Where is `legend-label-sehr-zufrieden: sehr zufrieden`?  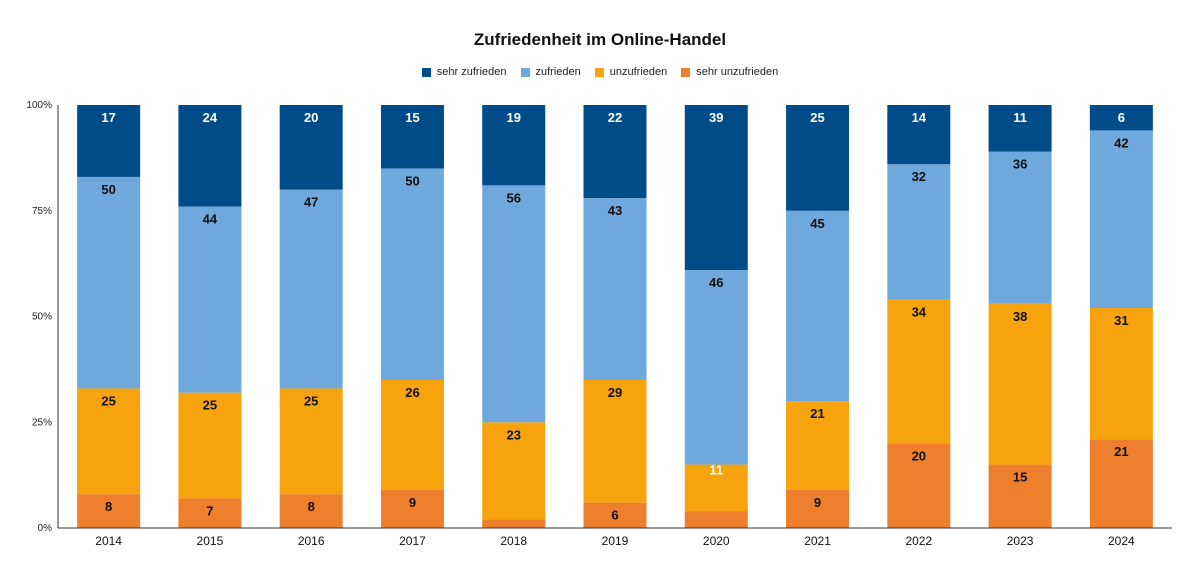 legend-label-sehr-zufrieden: sehr zufrieden is located at coordinates (471, 72).